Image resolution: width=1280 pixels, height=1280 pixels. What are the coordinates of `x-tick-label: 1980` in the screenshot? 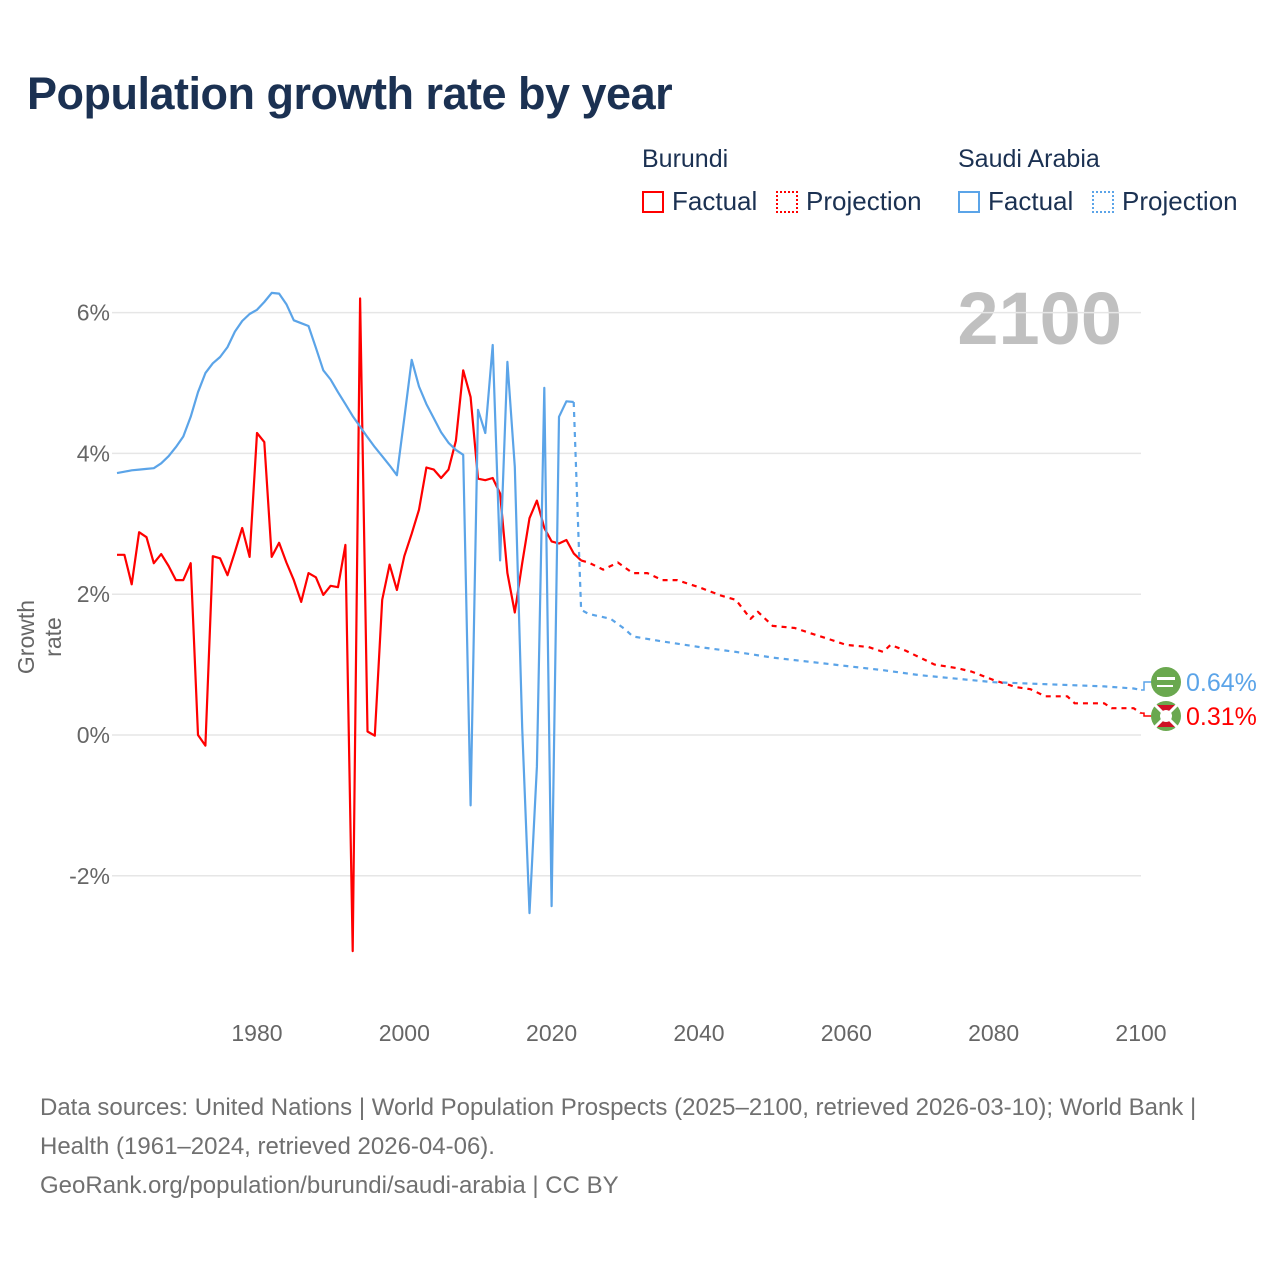 It's located at (256, 1033).